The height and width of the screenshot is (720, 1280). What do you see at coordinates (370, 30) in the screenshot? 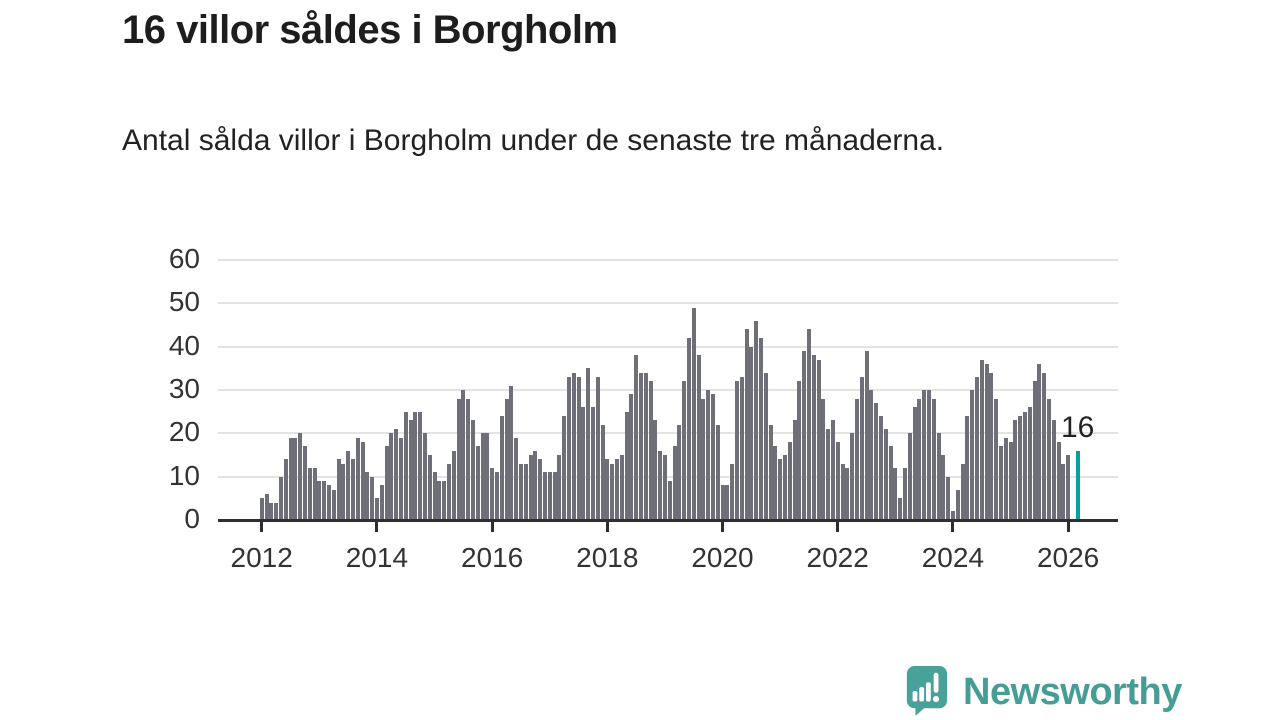
I see `page-title: 16 villor såldes i Borgholm` at bounding box center [370, 30].